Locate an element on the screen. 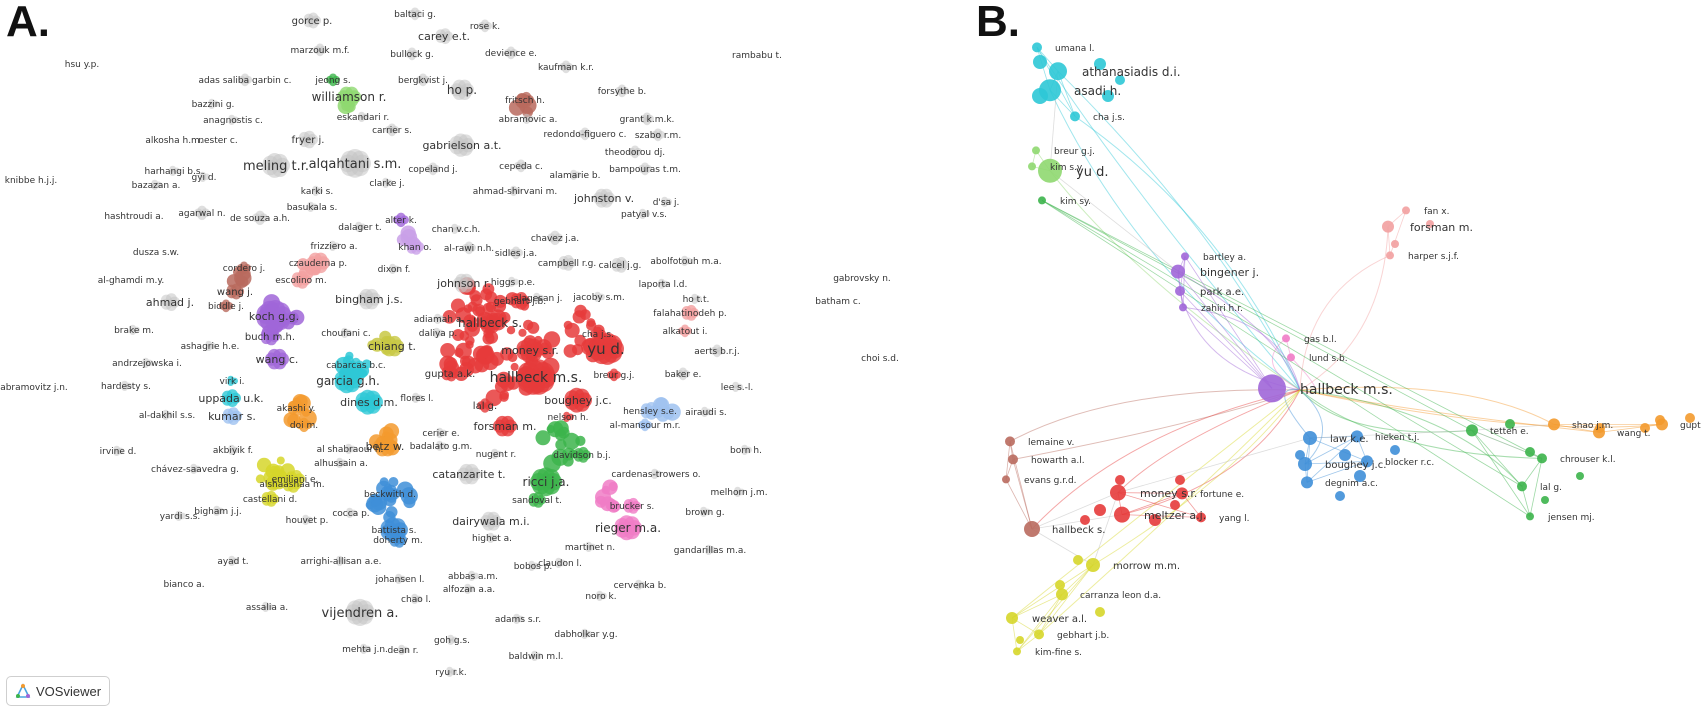 This screenshot has height=714, width=1701. vosviewer-badge: VOSviewer is located at coordinates (58, 691).